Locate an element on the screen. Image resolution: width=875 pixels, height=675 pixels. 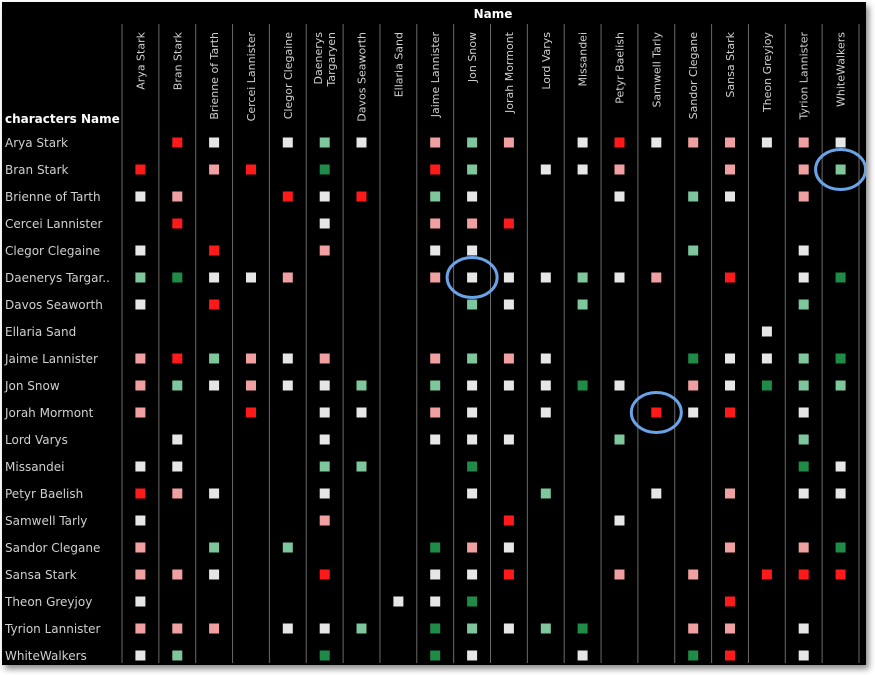
cell-jorah-mormont-daenerys-targaryen is located at coordinates (324, 412).